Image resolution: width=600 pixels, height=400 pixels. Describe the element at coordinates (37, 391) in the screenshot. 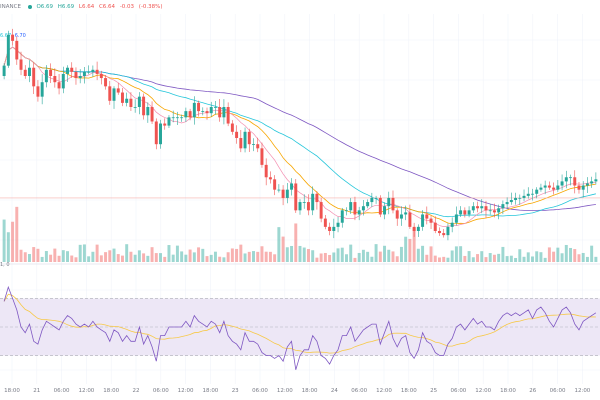

I see `time-axis-label: 21` at that location.